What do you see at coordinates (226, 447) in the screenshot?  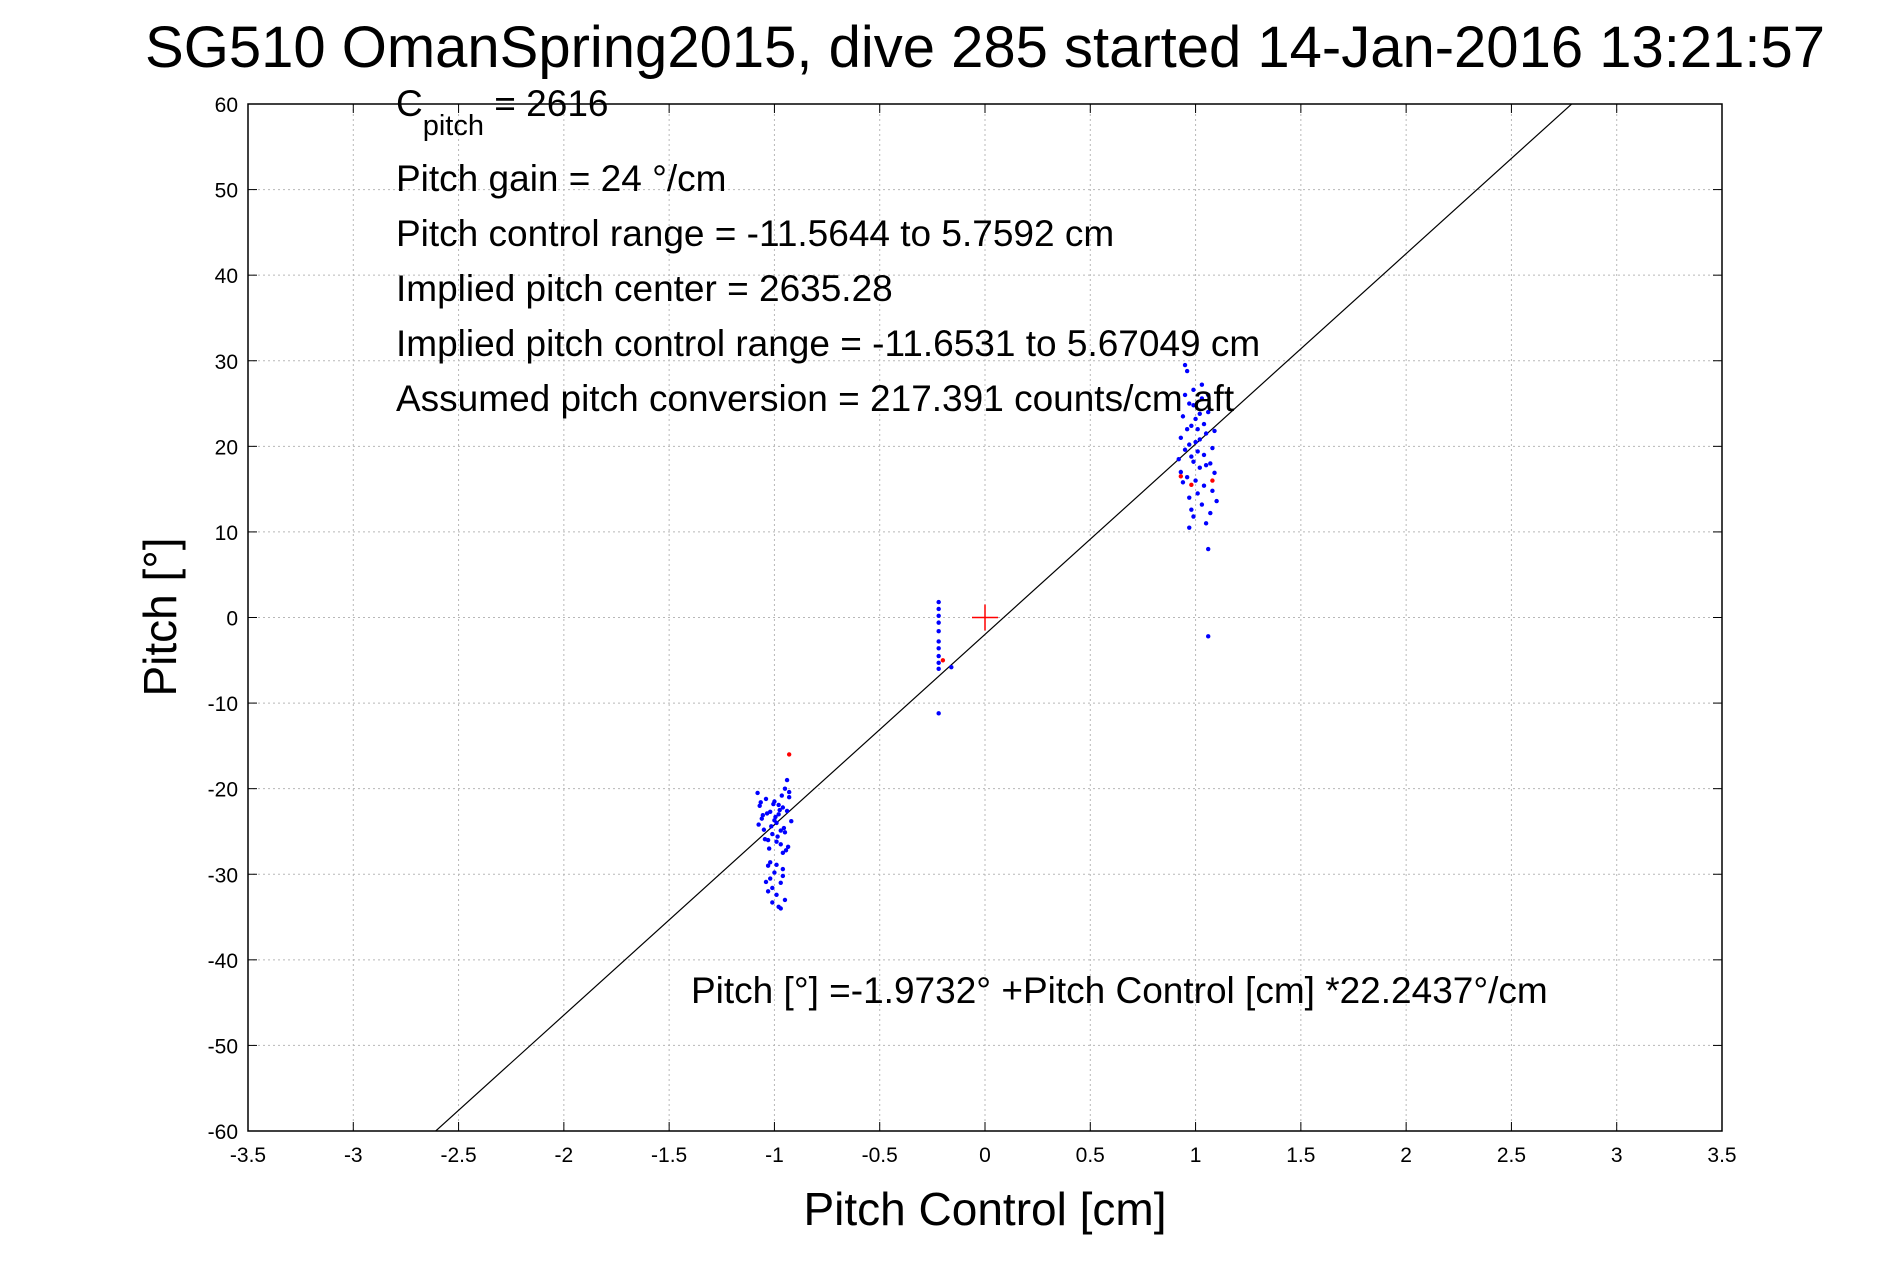 I see `y-tick-label: 20` at bounding box center [226, 447].